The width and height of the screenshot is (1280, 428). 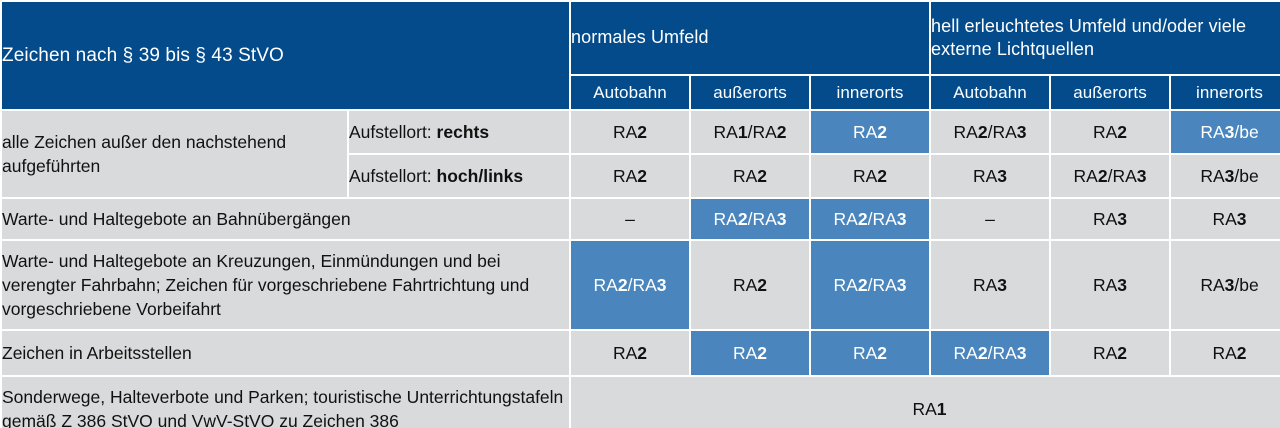 What do you see at coordinates (1246, 175) in the screenshot?
I see `ra-suffix: /be` at bounding box center [1246, 175].